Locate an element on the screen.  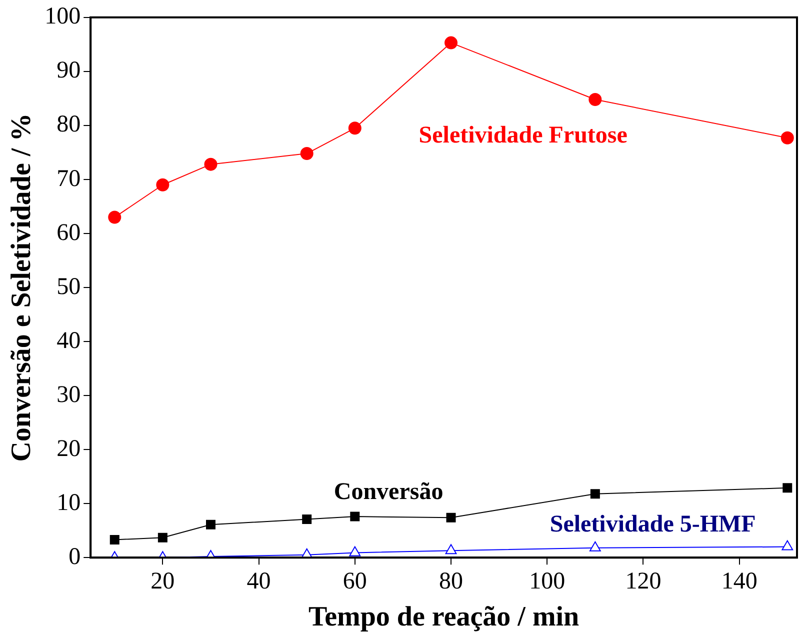
y-axis-title: Conversão e Seletividade / % is located at coordinates (22, 287).